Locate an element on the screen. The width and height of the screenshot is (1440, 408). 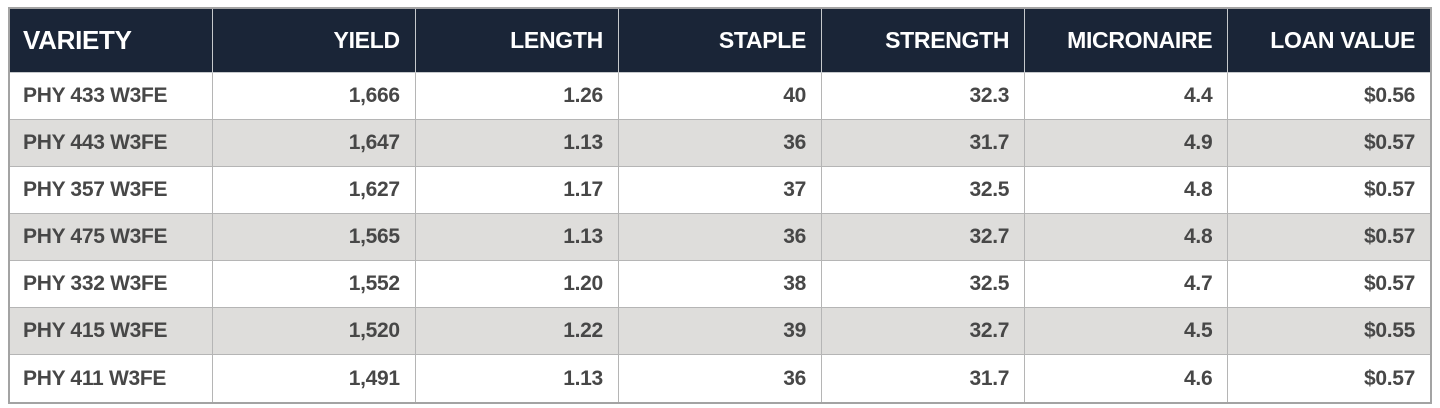
table-row: PHY 357 W3FE 1,627 1.17 37 32.5 4.8 $0.57 is located at coordinates (720, 189).